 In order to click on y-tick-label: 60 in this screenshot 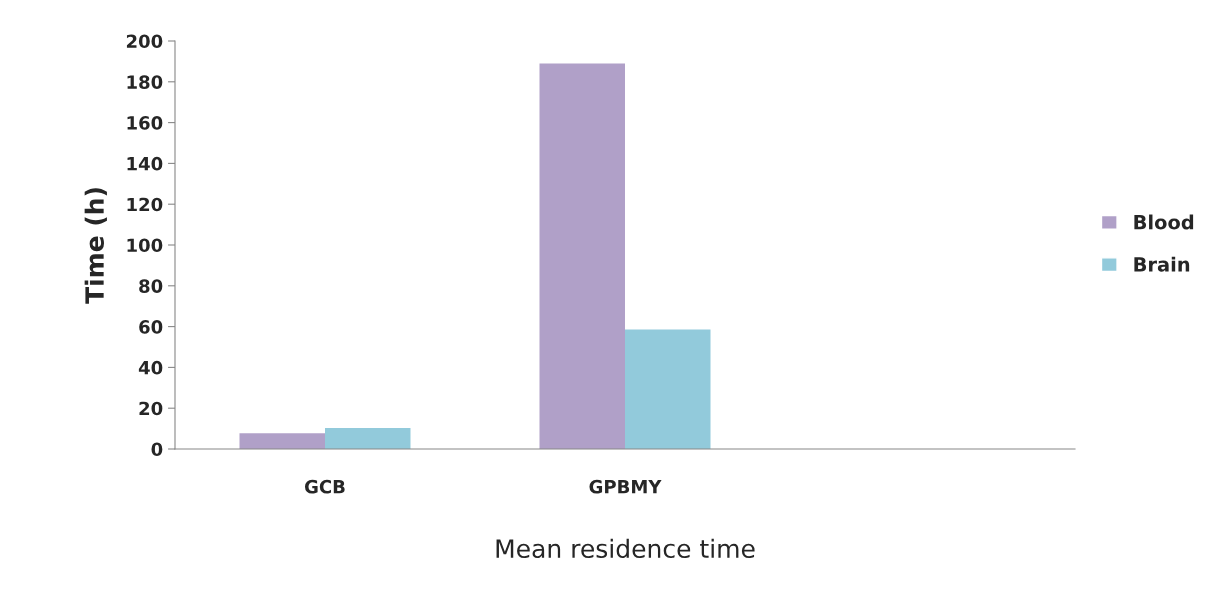, I will do `click(151, 327)`.